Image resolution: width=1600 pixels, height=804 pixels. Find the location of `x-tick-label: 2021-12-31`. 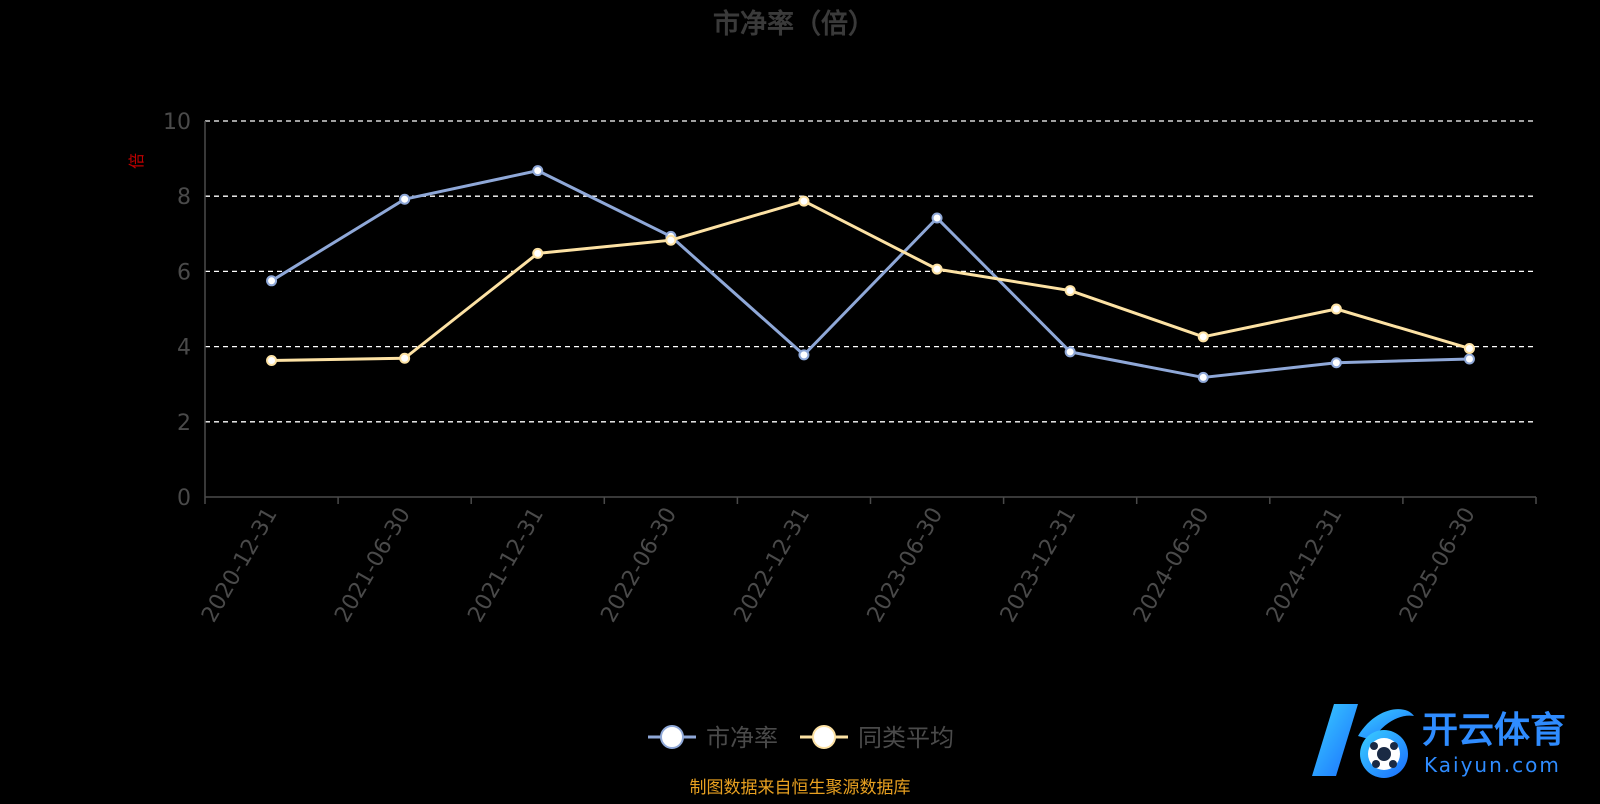

x-tick-label: 2021-12-31 is located at coordinates (506, 565).